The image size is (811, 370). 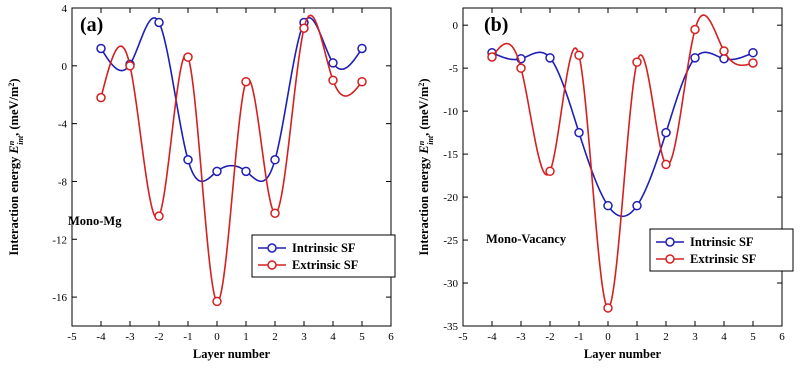 What do you see at coordinates (450, 327) in the screenshot?
I see `y-tick-label: -35` at bounding box center [450, 327].